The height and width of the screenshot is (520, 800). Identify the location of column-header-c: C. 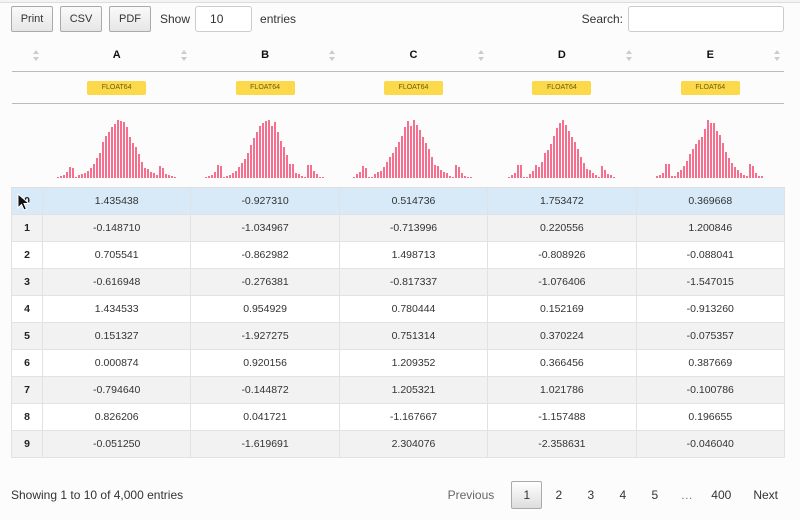
(413, 56).